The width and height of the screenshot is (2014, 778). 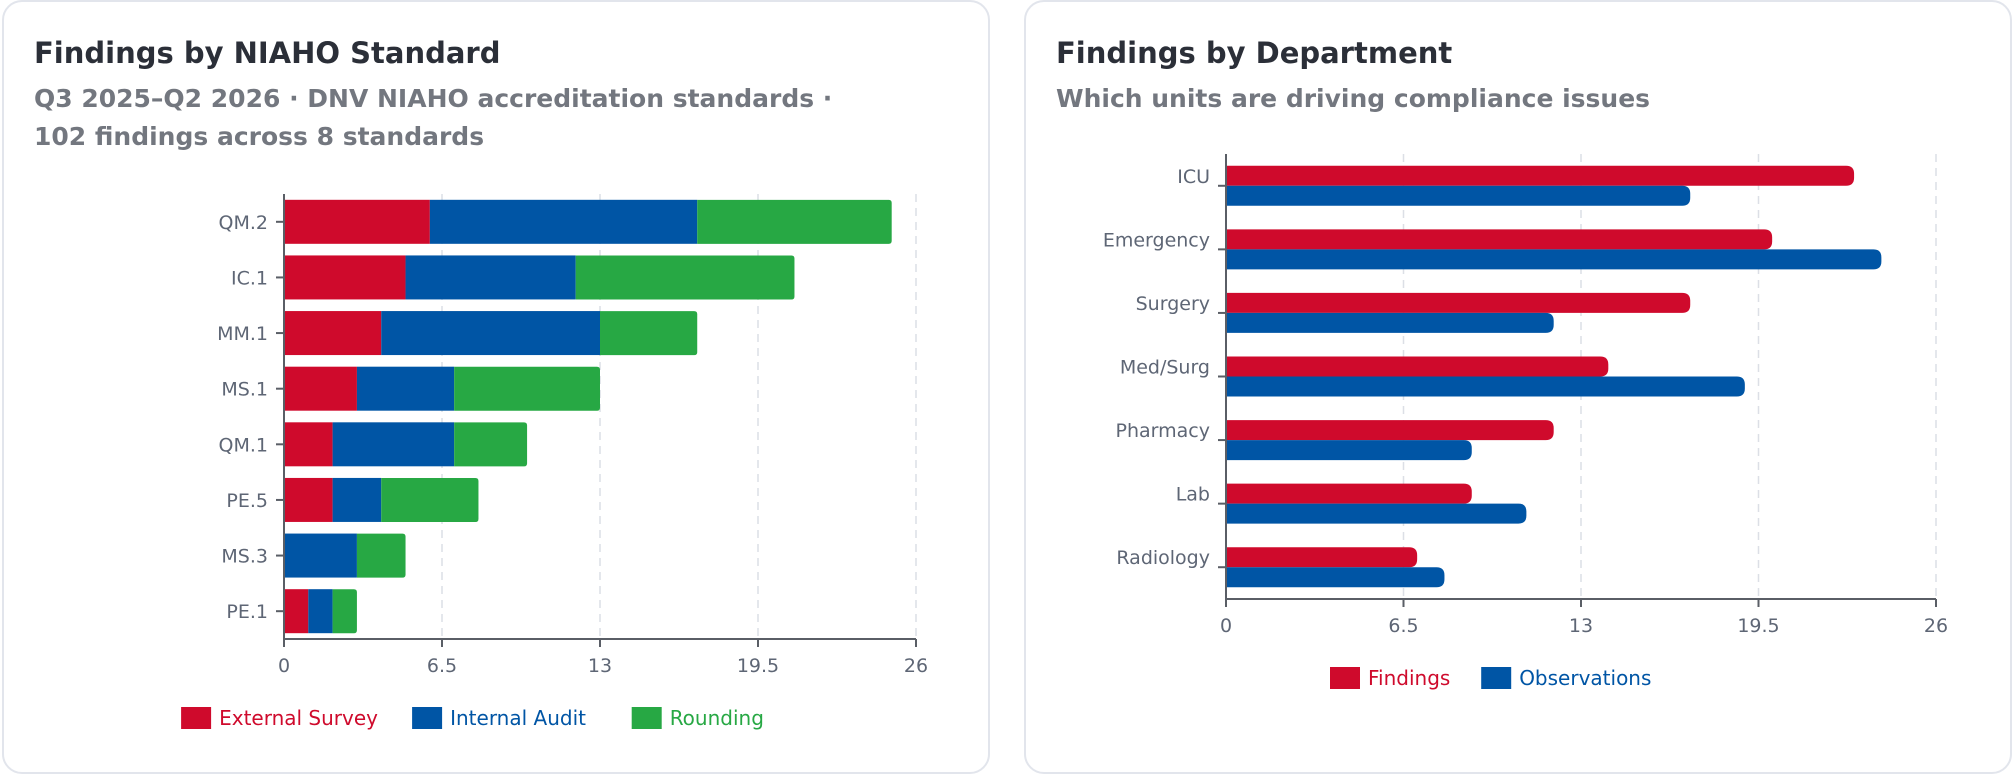 I want to click on y-tick-label: PE.5, so click(x=247, y=501).